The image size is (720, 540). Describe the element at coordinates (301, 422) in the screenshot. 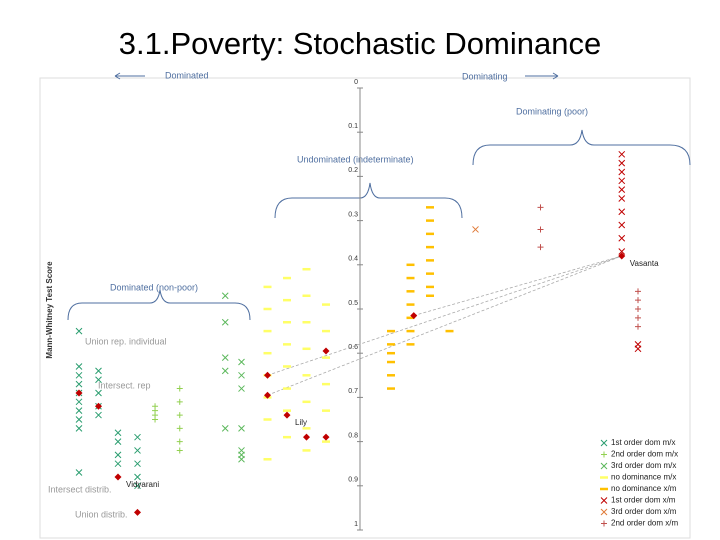

I see `point-label: Lily` at that location.